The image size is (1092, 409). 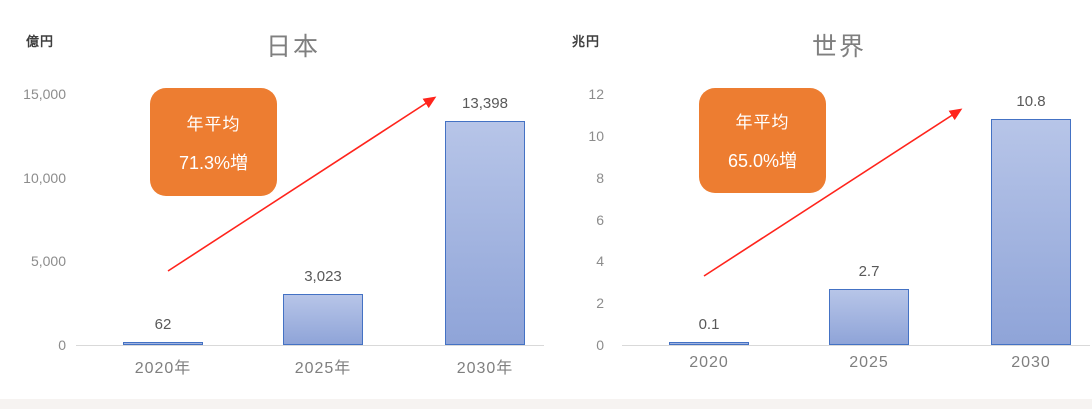 What do you see at coordinates (596, 135) in the screenshot?
I see `y-tick-label: 10` at bounding box center [596, 135].